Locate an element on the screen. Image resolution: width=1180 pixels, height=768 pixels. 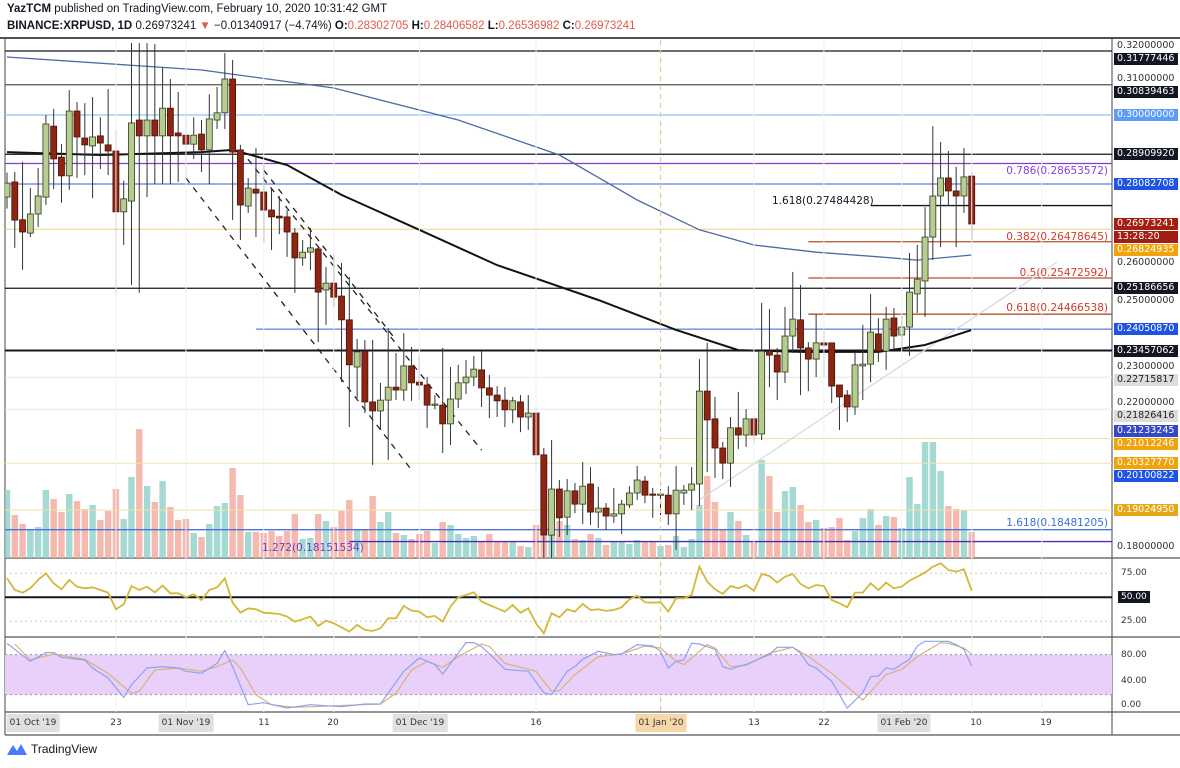
price-axis-tick: 0.18000000 is located at coordinates (1146, 547).